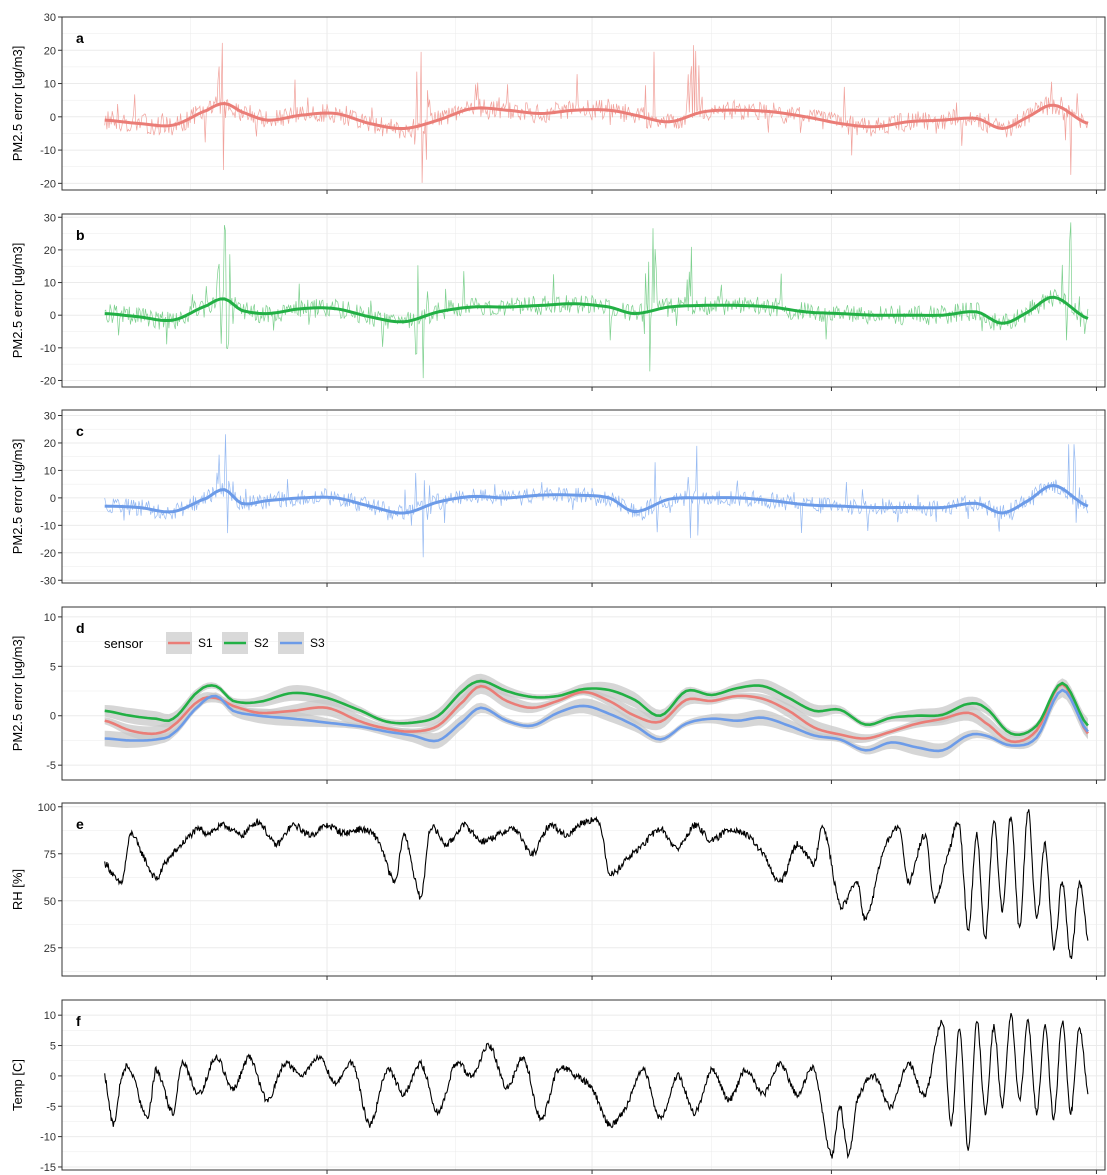  What do you see at coordinates (214, 643) in the screenshot?
I see `legend: sensor S1 S2 S3` at bounding box center [214, 643].